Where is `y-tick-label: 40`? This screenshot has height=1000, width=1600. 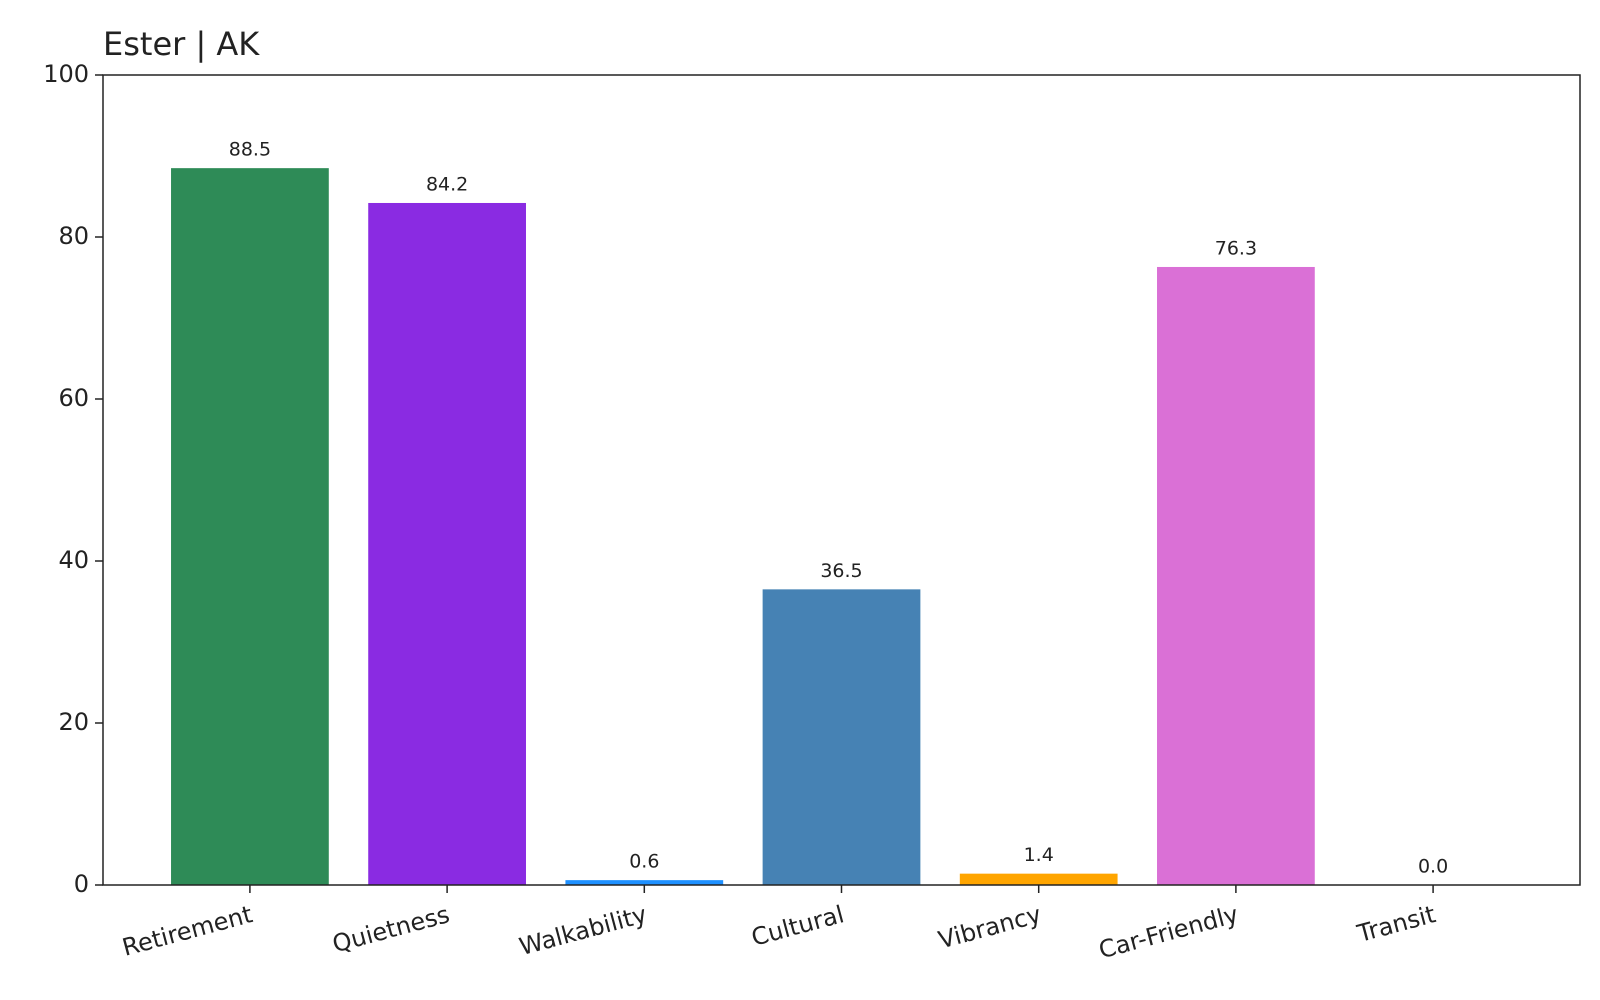
y-tick-label: 40 is located at coordinates (73, 560).